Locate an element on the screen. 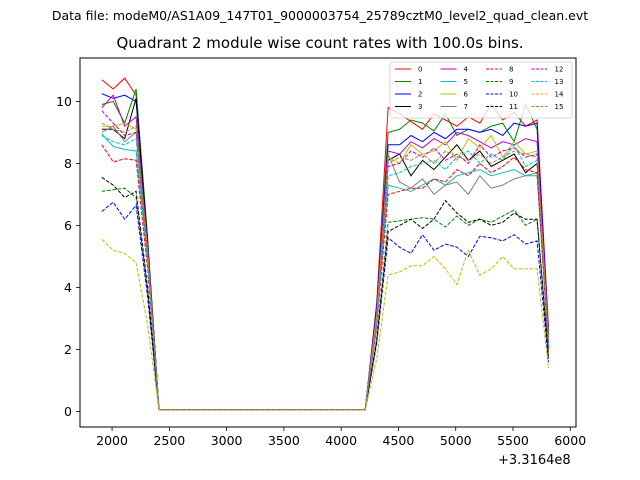 This screenshot has height=480, width=640. x-axis: 2000 2500 3000 3500 4000 4500 5000 5500 6000 is located at coordinates (341, 437).